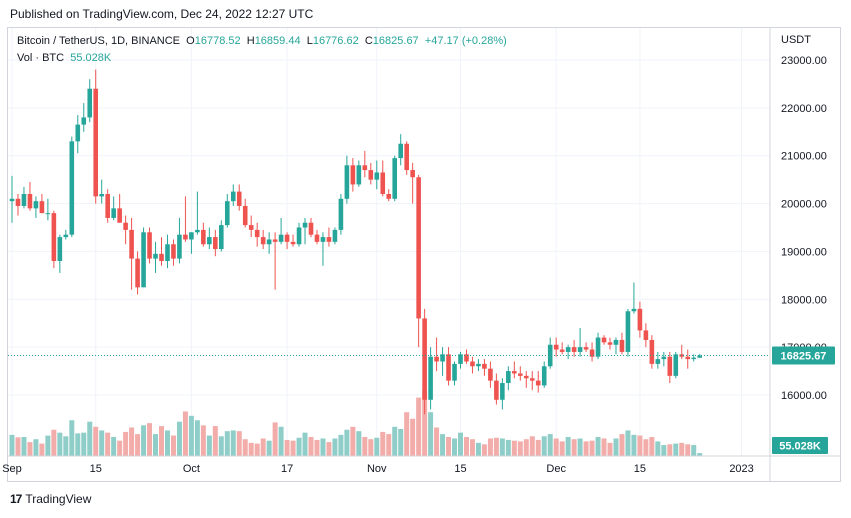  What do you see at coordinates (804, 109) in the screenshot?
I see `price-tick-label: 22000.00` at bounding box center [804, 109].